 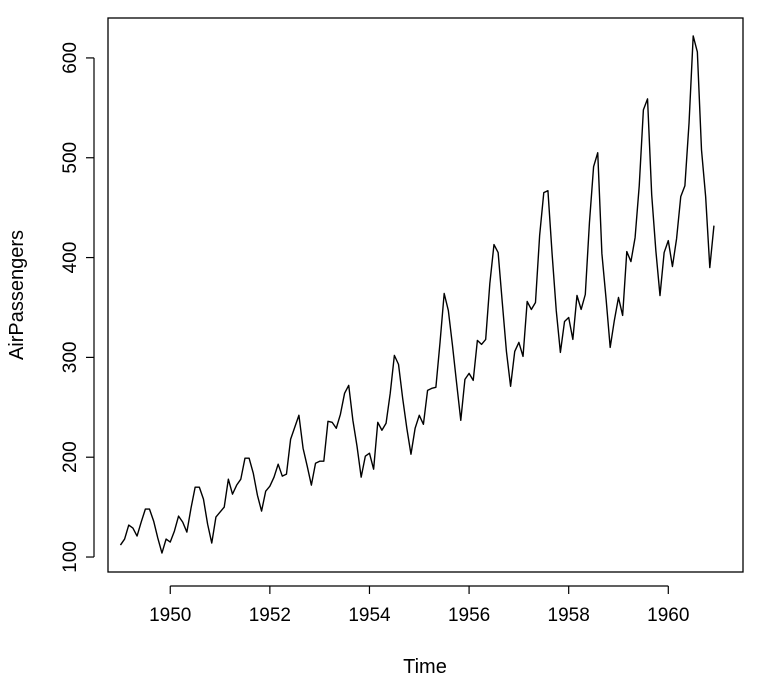 I want to click on x-tick-label: 1950, so click(x=170, y=615).